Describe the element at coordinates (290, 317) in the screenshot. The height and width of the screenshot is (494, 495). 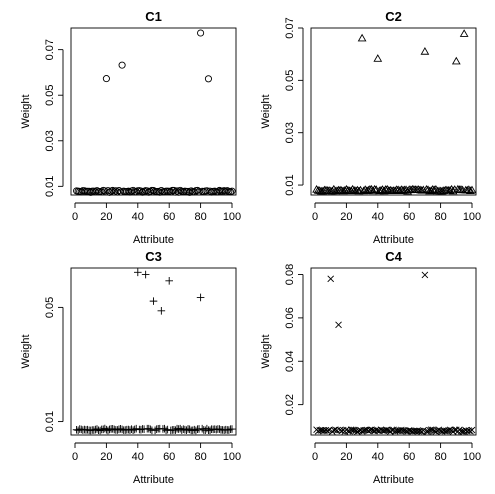
I see `y-tick-label: 0.06` at that location.